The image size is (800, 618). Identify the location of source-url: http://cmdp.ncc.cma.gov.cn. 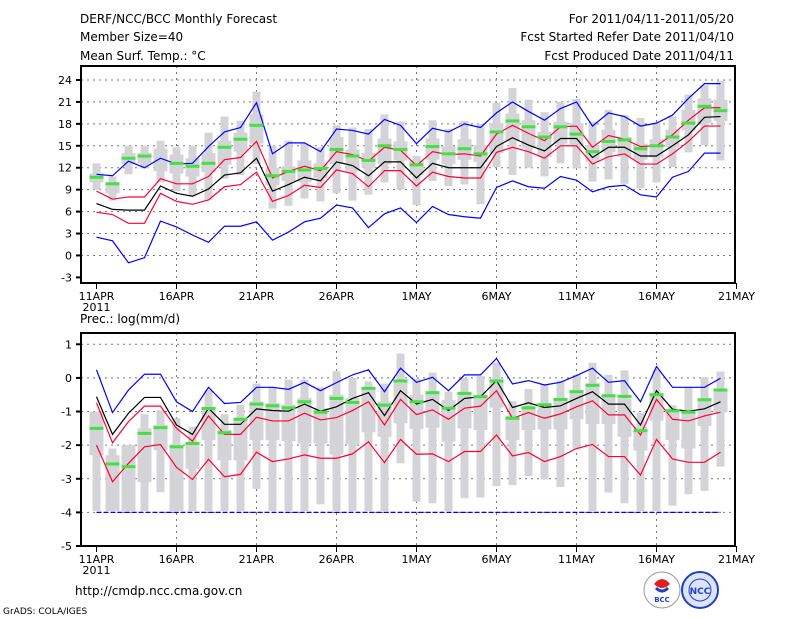
(158, 591).